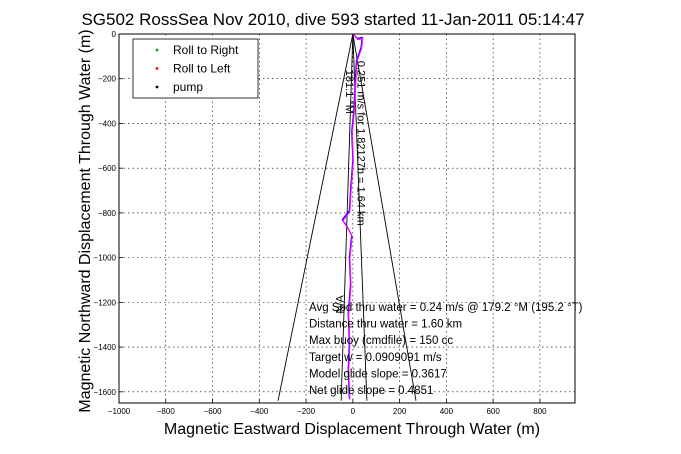 The image size is (681, 454). I want to click on y-tick-label-8: −1600, so click(105, 392).